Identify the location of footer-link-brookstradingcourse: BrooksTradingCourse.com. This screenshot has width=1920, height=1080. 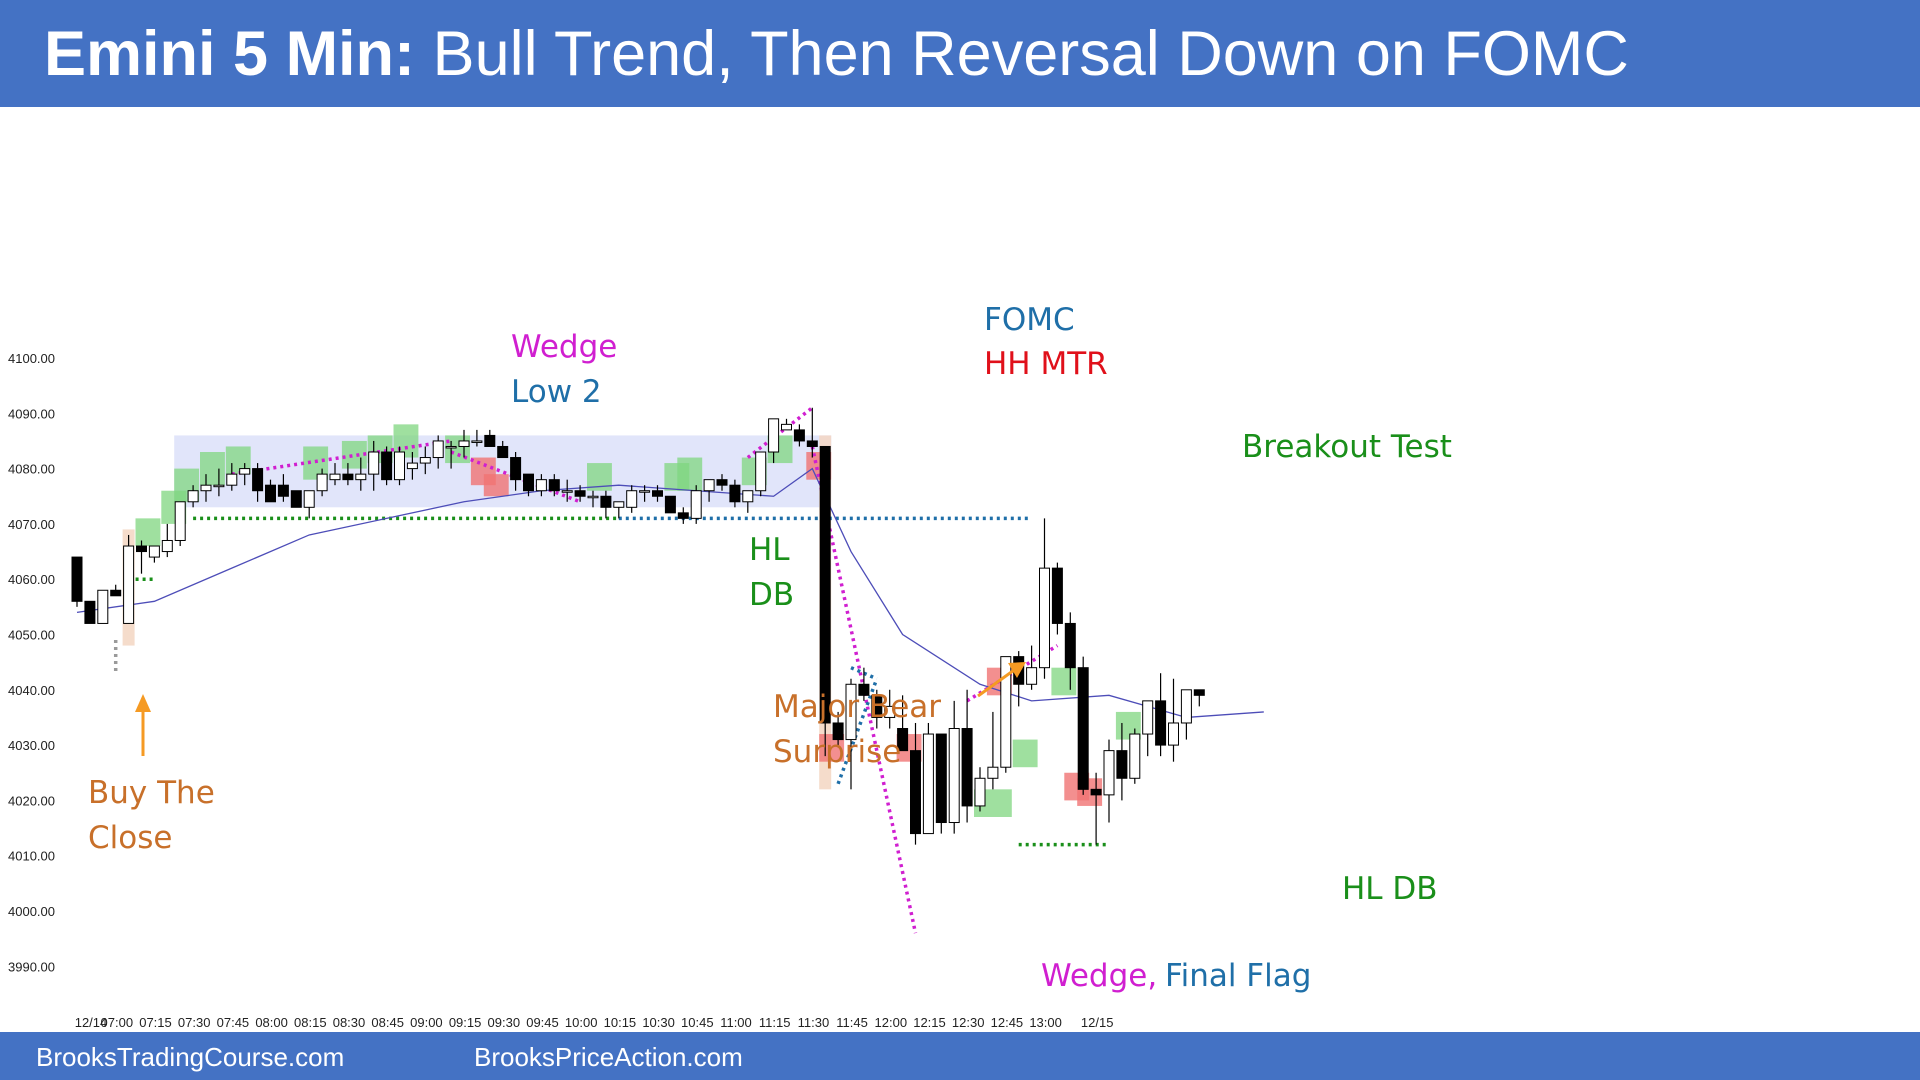
(190, 1057).